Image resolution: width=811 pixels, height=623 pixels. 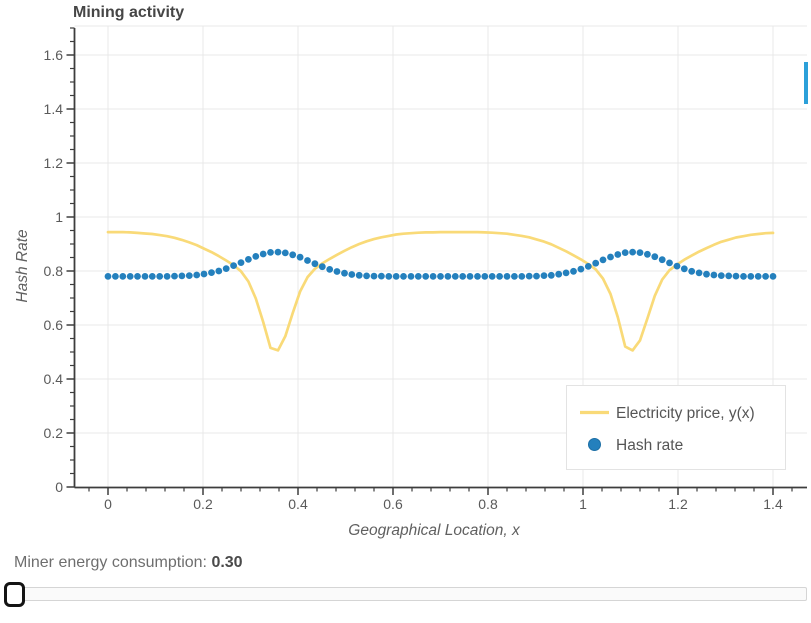 What do you see at coordinates (54, 271) in the screenshot?
I see `y-tick-label: 0.8` at bounding box center [54, 271].